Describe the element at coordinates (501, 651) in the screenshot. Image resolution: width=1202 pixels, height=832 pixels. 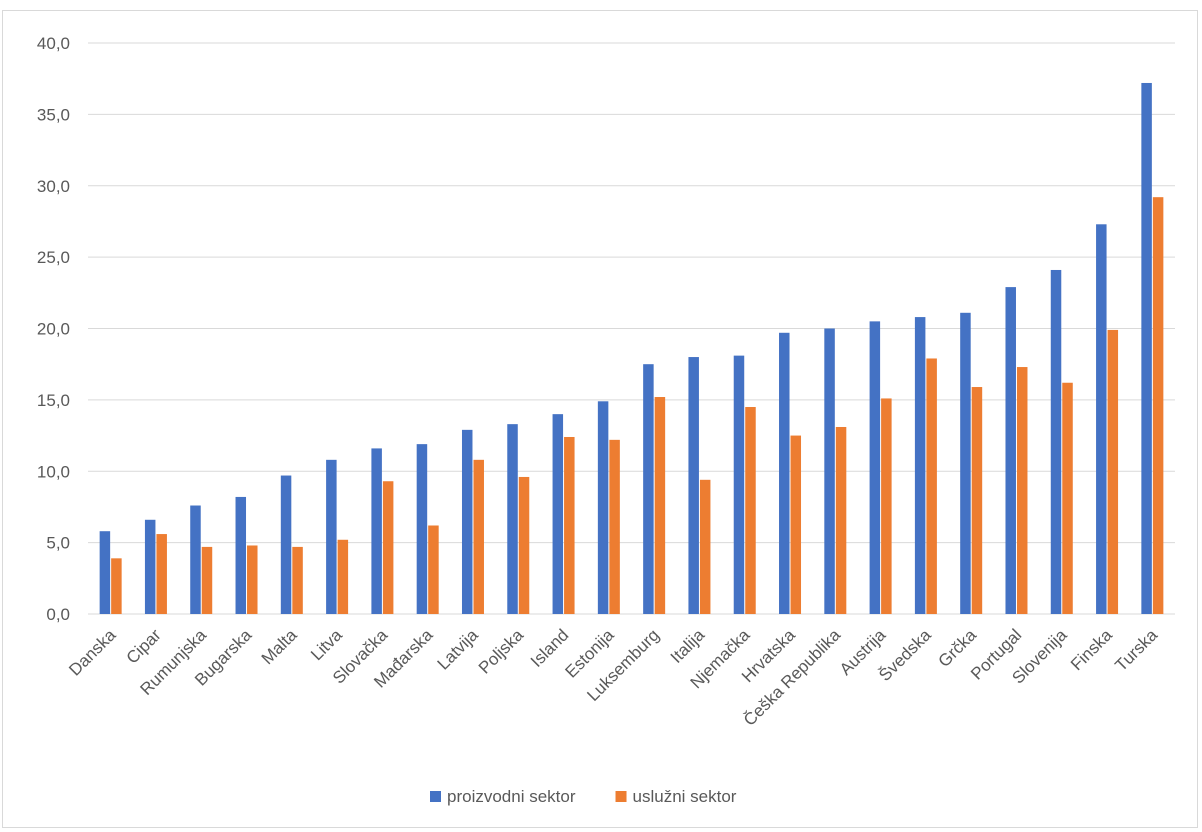
I see `x-tick-label: Poljska` at that location.